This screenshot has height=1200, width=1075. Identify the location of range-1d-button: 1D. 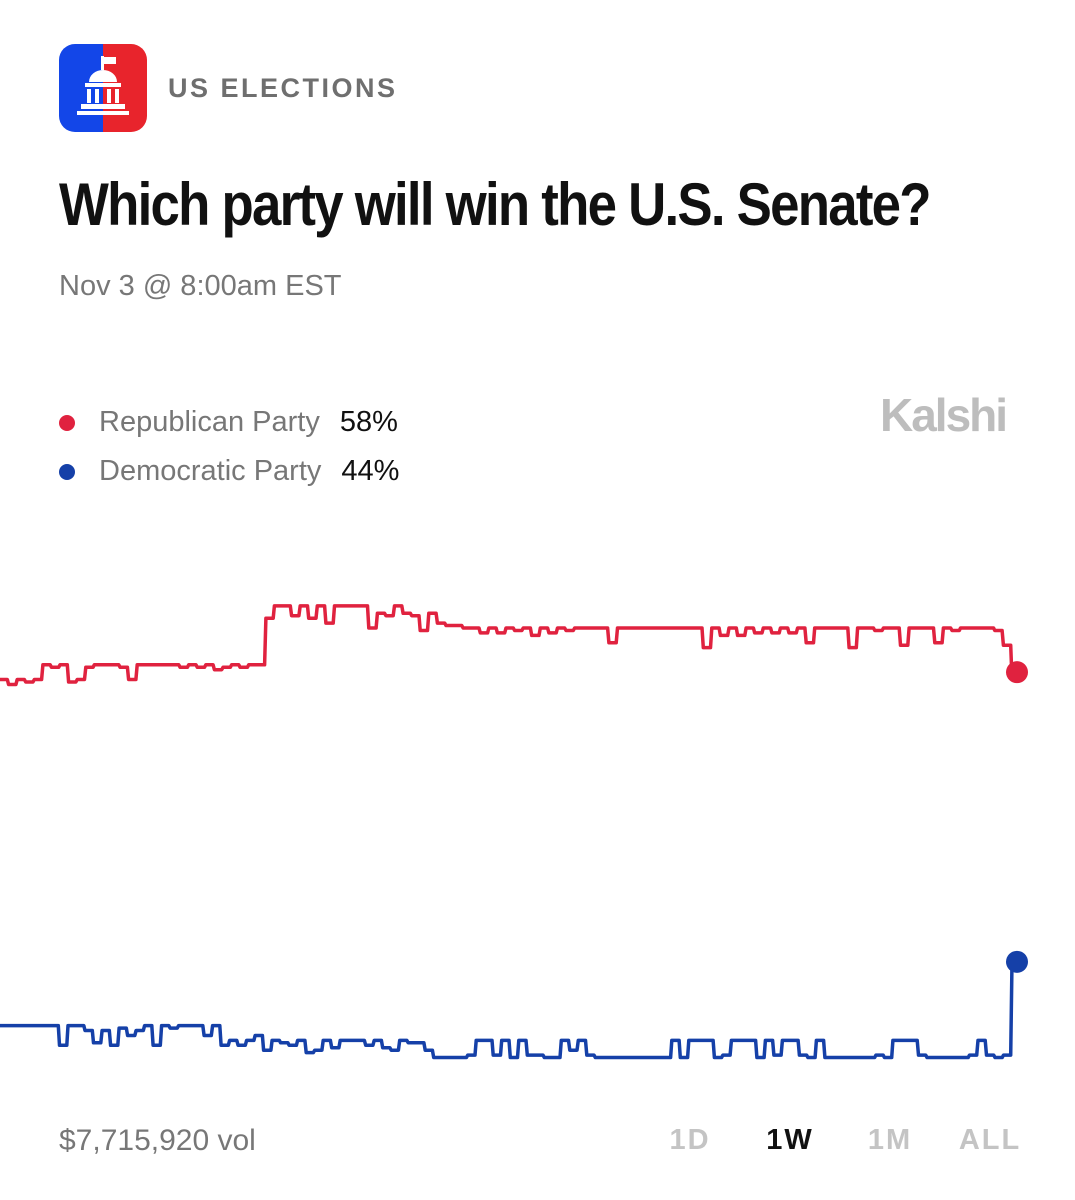
(690, 1140).